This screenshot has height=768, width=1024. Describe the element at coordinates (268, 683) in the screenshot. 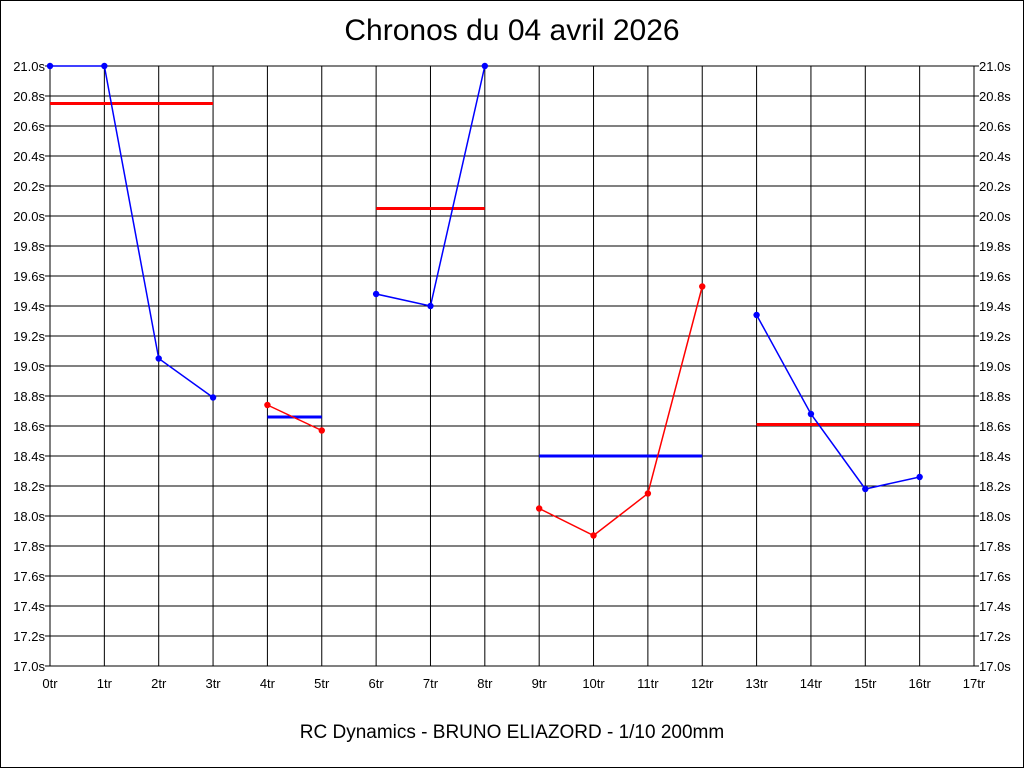

I see `x-tick-label: 4tr` at that location.